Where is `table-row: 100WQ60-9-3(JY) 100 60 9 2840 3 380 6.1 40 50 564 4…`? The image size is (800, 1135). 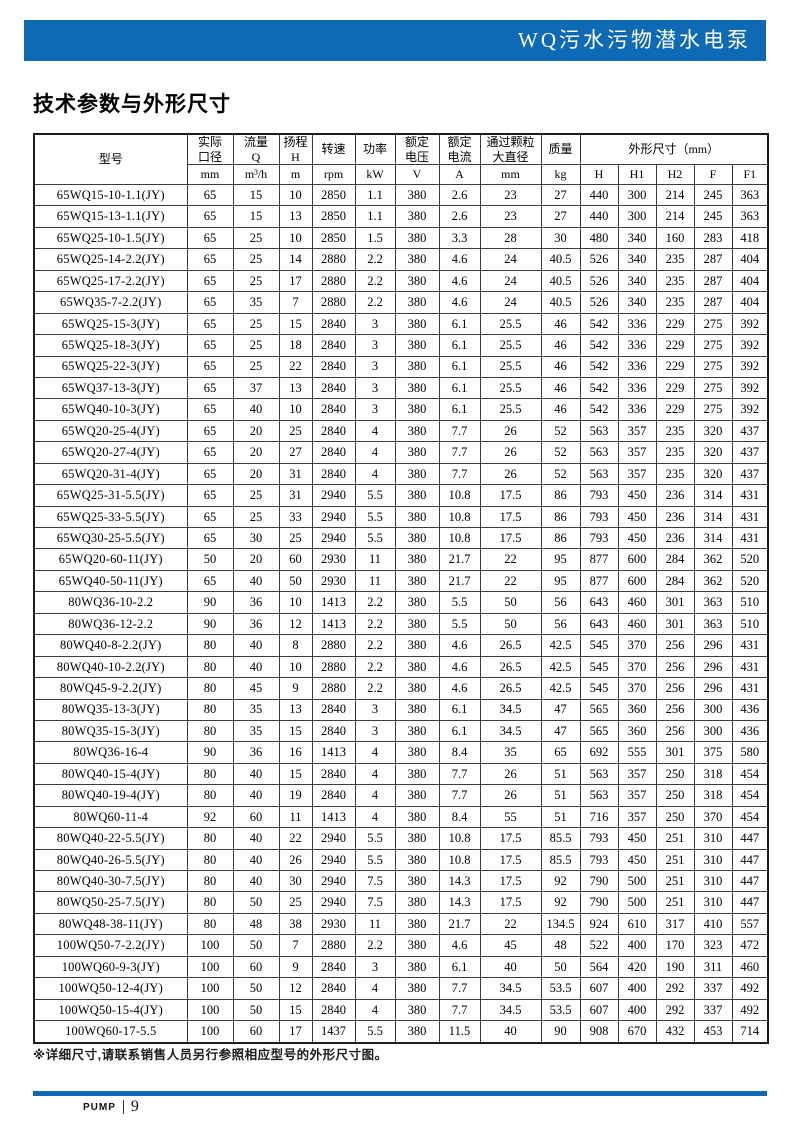
table-row: 100WQ60-9-3(JY) 100 60 9 2840 3 380 6.1 40 50 564 4… is located at coordinates (401, 967).